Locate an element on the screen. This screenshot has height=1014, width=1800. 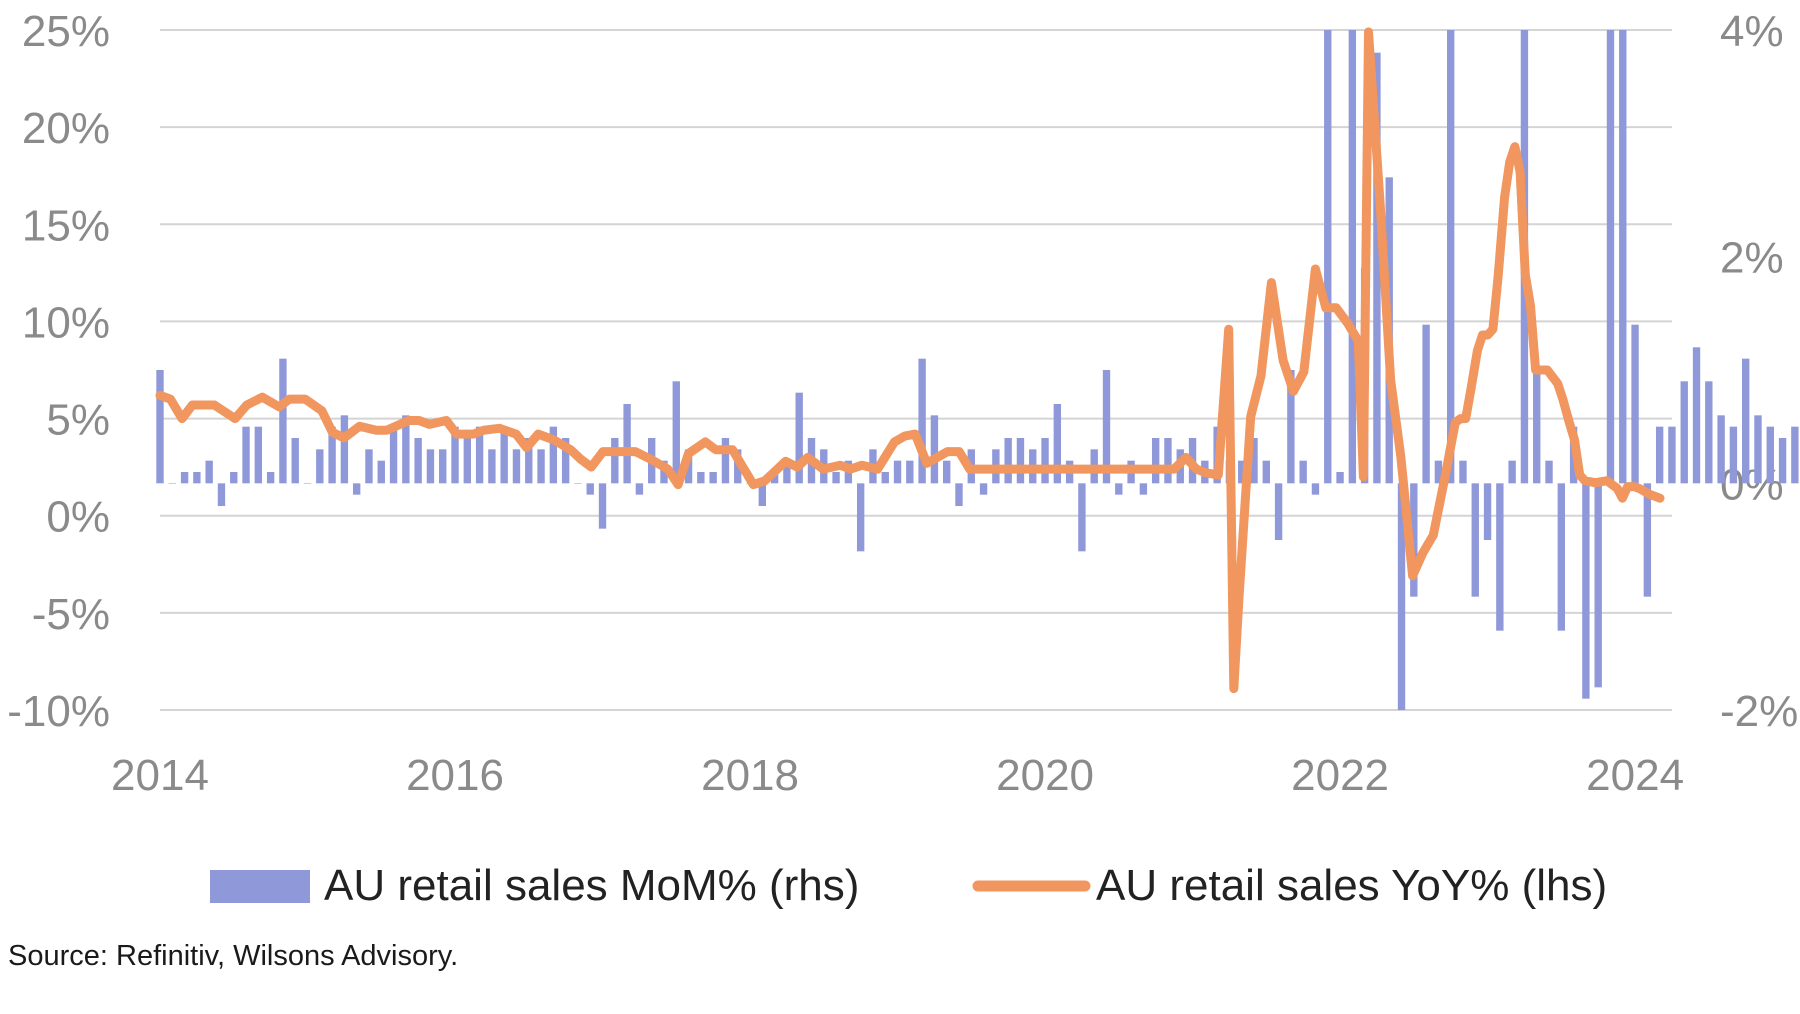
left-tick-label: 15% is located at coordinates (66, 225).